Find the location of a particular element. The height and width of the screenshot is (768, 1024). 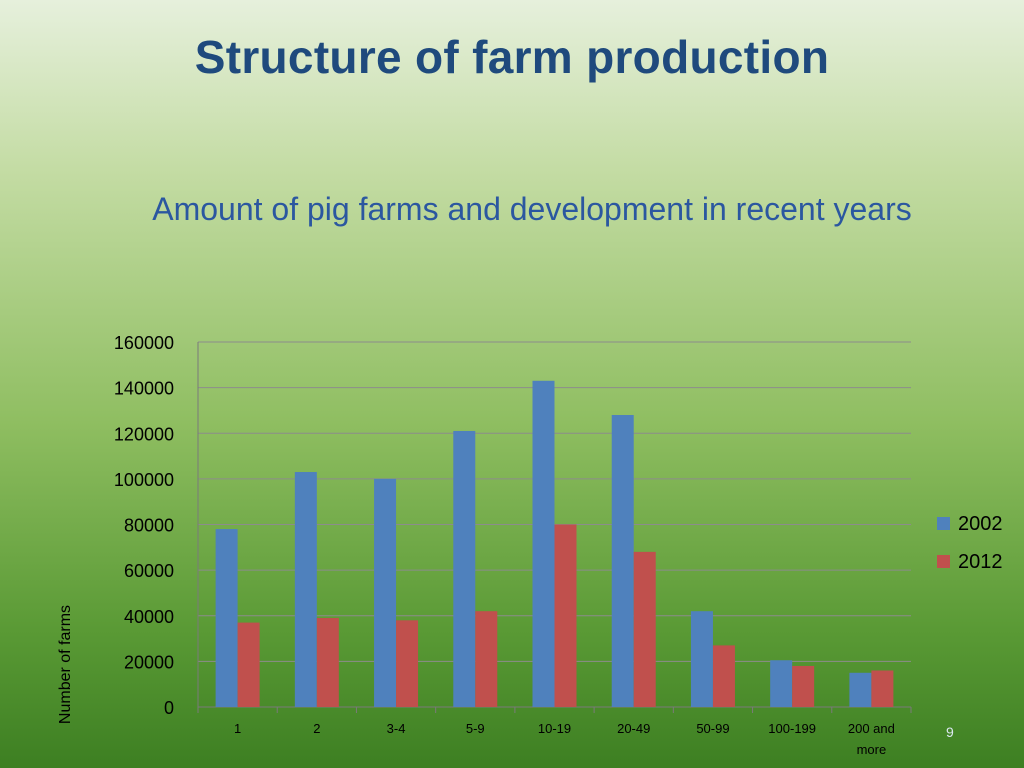

y-tick-label: 160000 is located at coordinates (144, 343).